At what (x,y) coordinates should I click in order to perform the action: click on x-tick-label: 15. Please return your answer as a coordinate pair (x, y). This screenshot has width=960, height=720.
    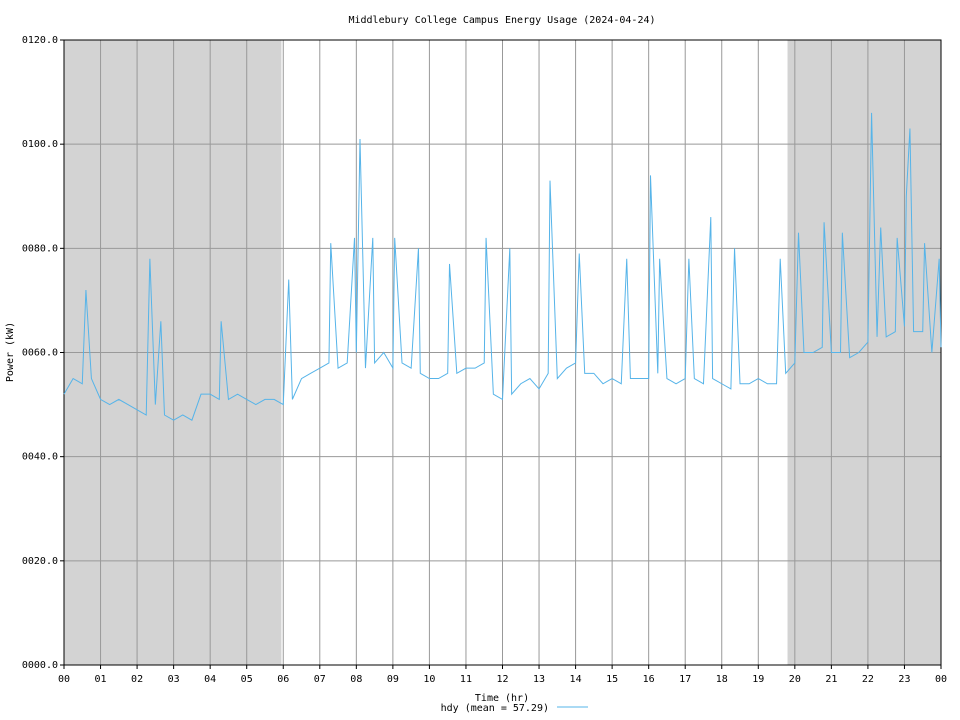
    Looking at the image, I should click on (612, 679).